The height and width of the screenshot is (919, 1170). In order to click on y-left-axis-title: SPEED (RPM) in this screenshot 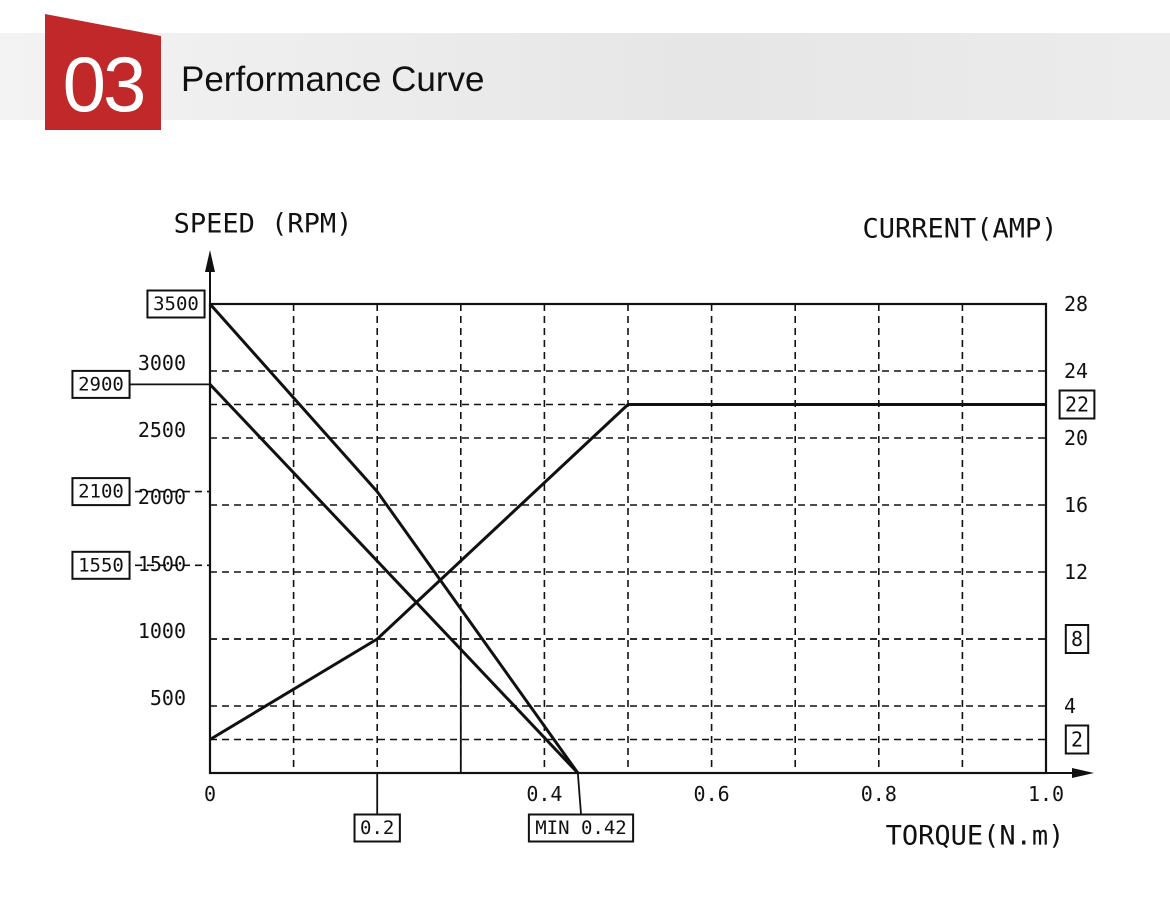, I will do `click(263, 224)`.